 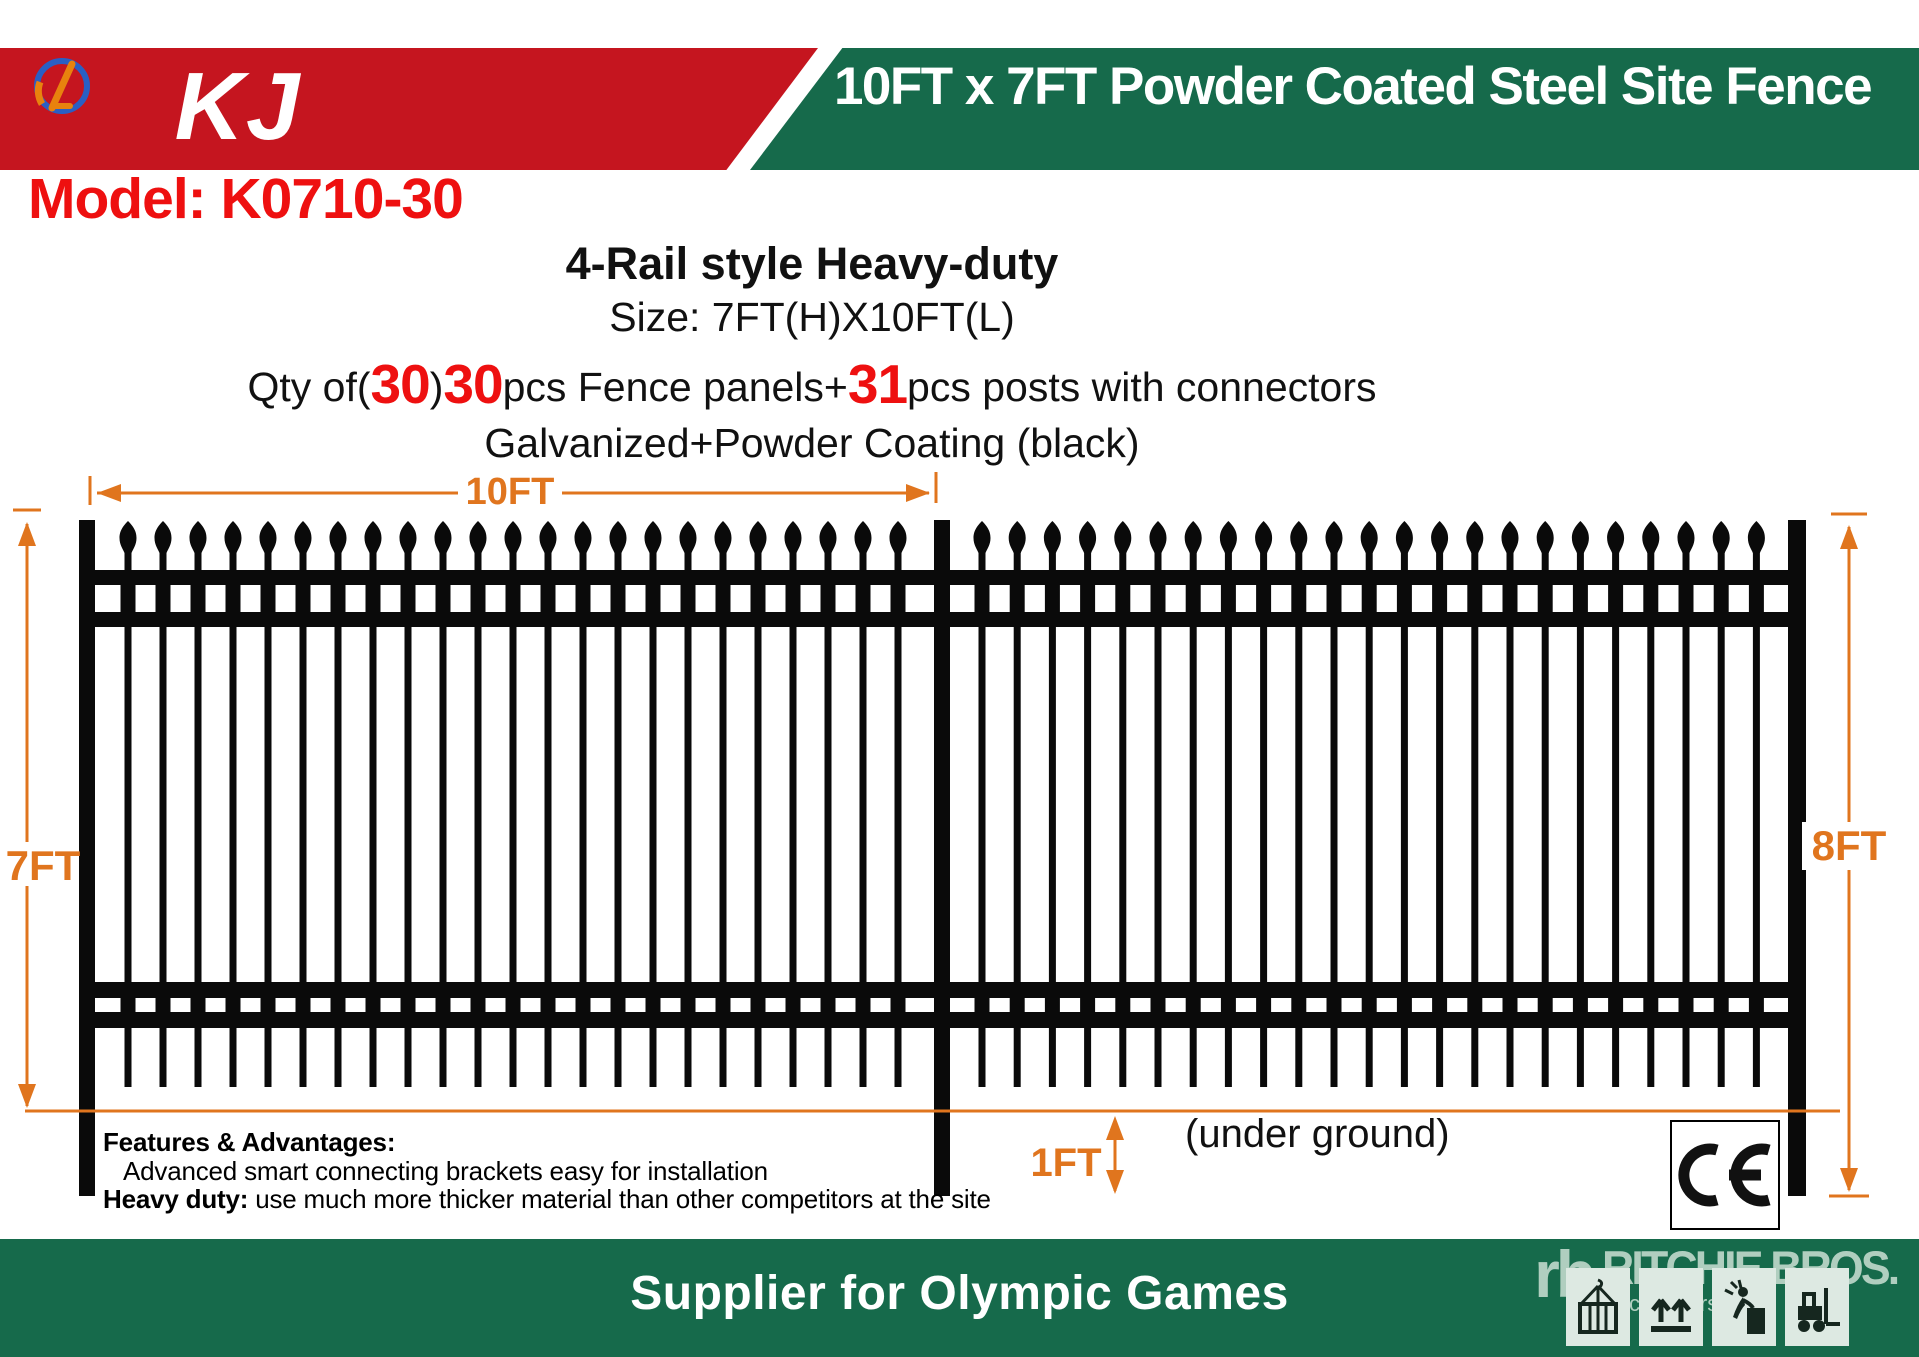 What do you see at coordinates (238, 106) in the screenshot?
I see `company-logo-text: KJ` at bounding box center [238, 106].